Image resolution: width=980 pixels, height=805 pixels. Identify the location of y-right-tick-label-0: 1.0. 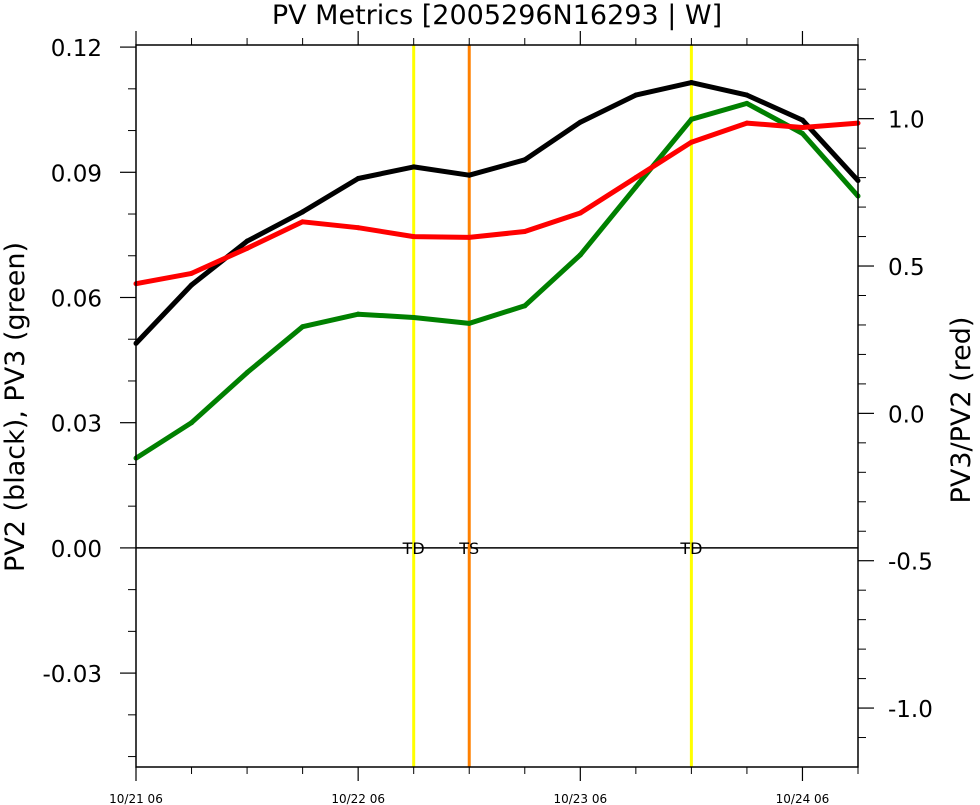
(906, 121).